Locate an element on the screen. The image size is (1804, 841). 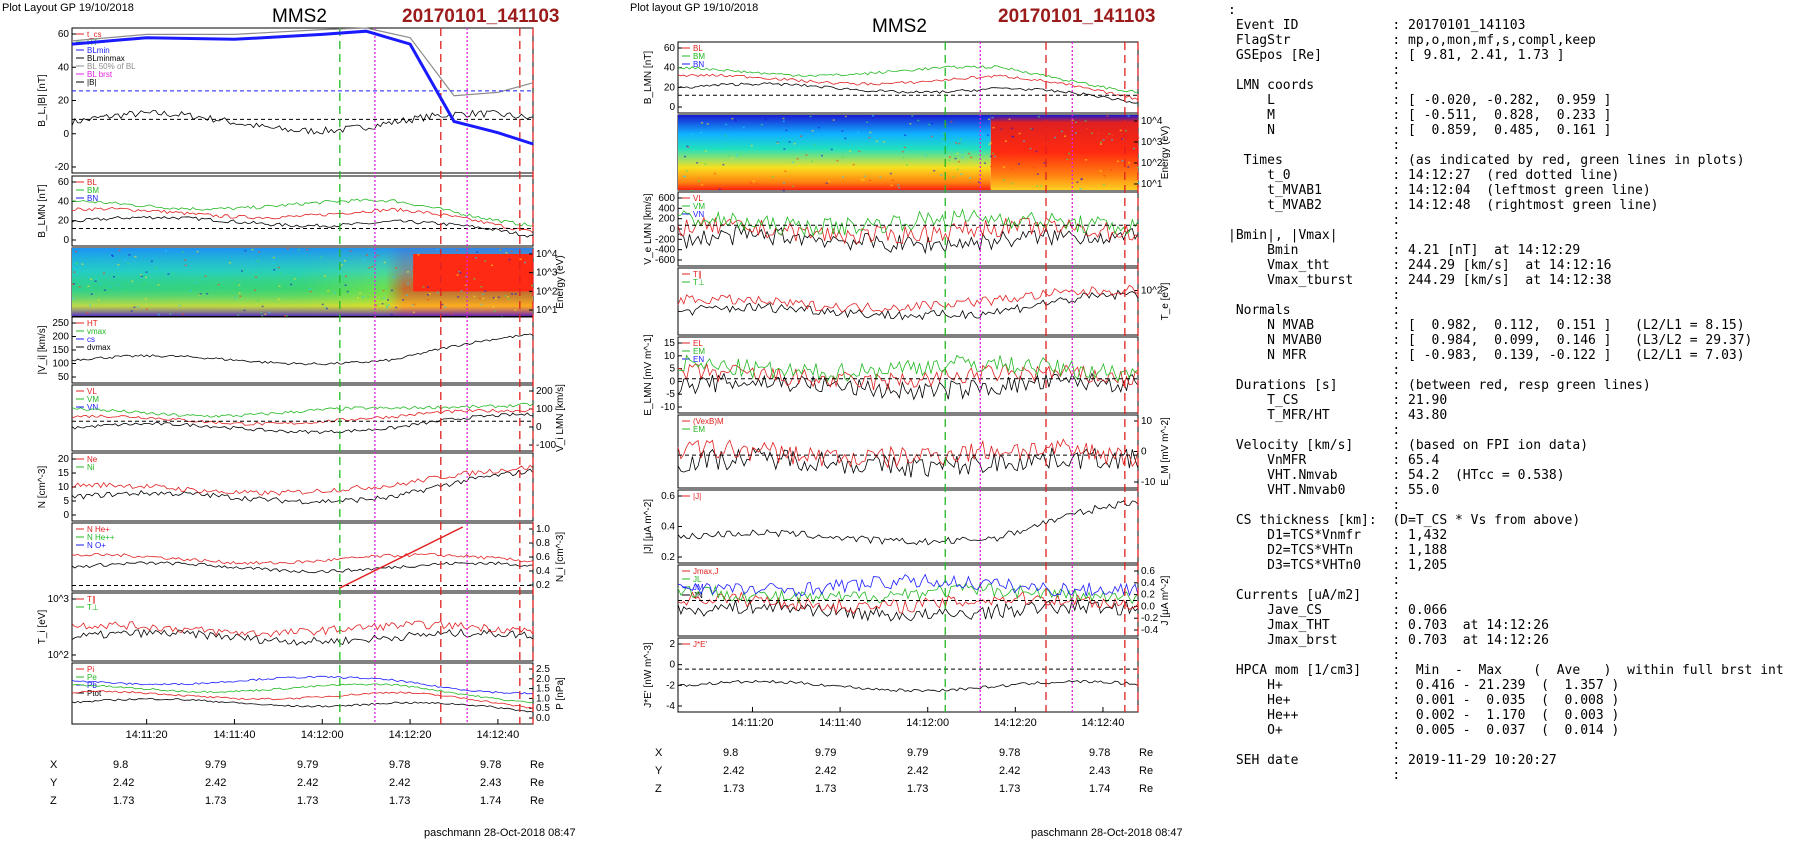
y-axis-label: N_i [cm^-3] is located at coordinates (560, 557).